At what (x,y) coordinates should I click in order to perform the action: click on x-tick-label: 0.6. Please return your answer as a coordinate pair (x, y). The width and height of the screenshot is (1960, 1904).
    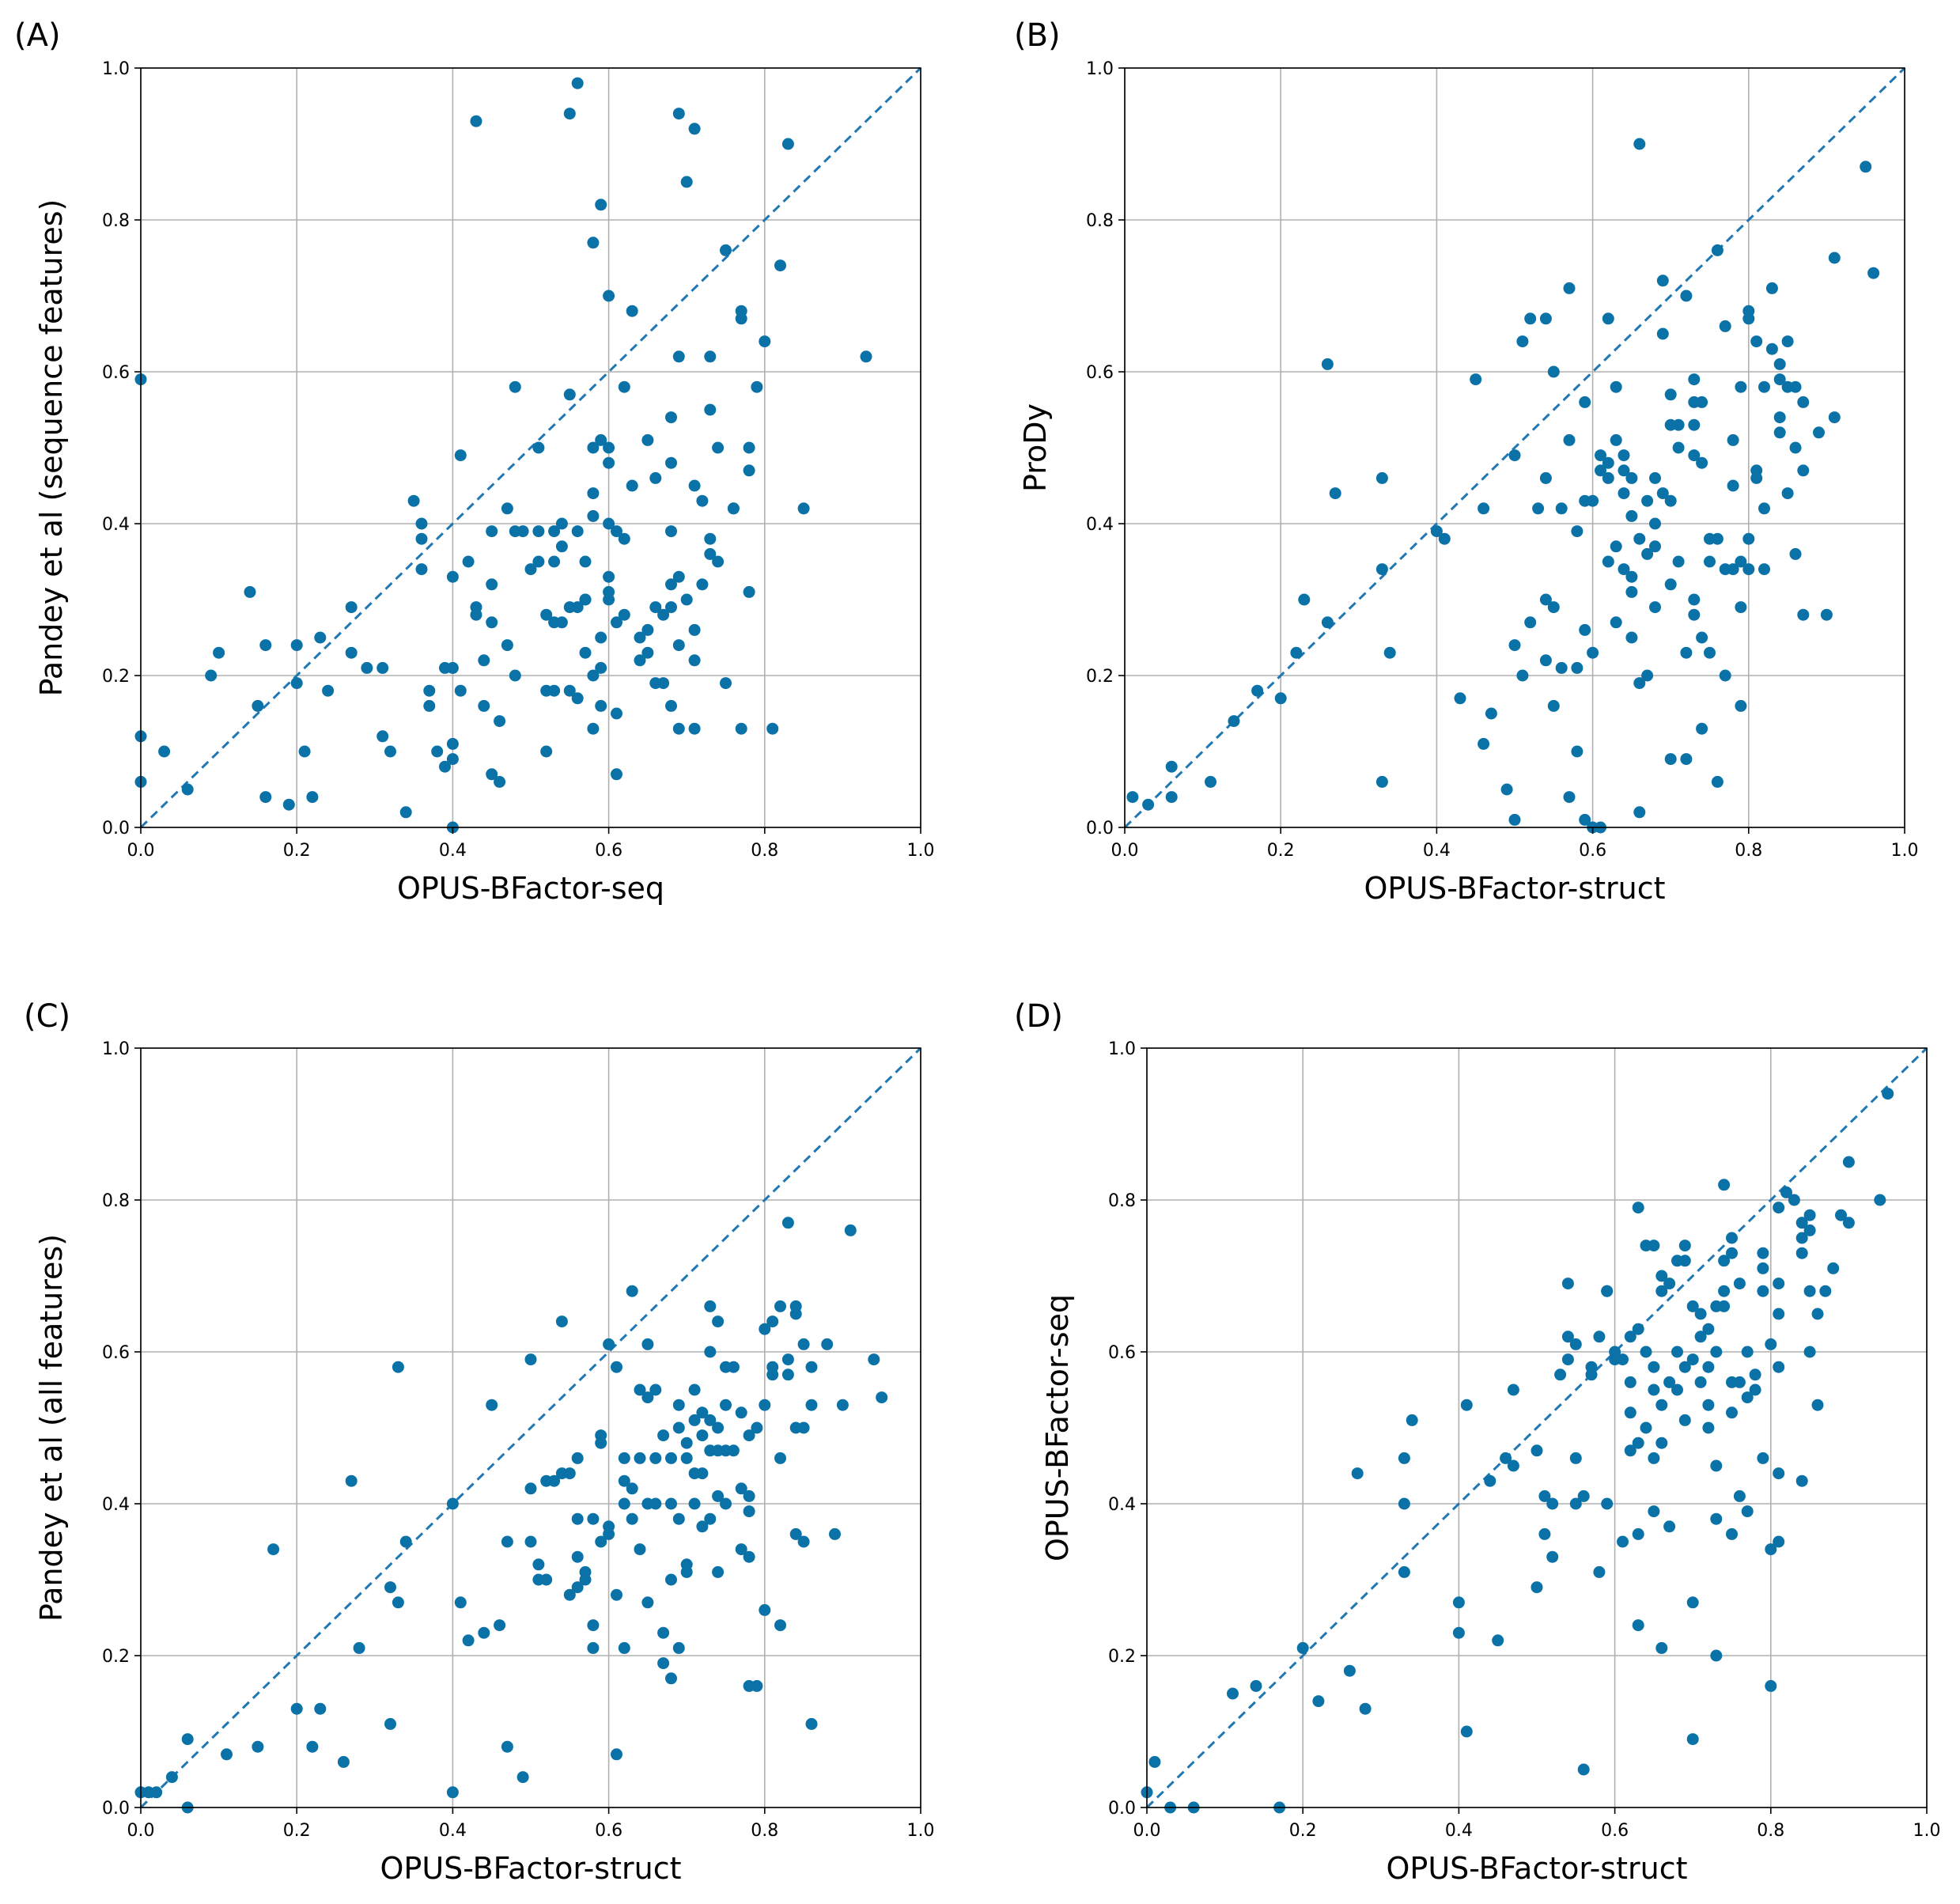
    Looking at the image, I should click on (1592, 851).